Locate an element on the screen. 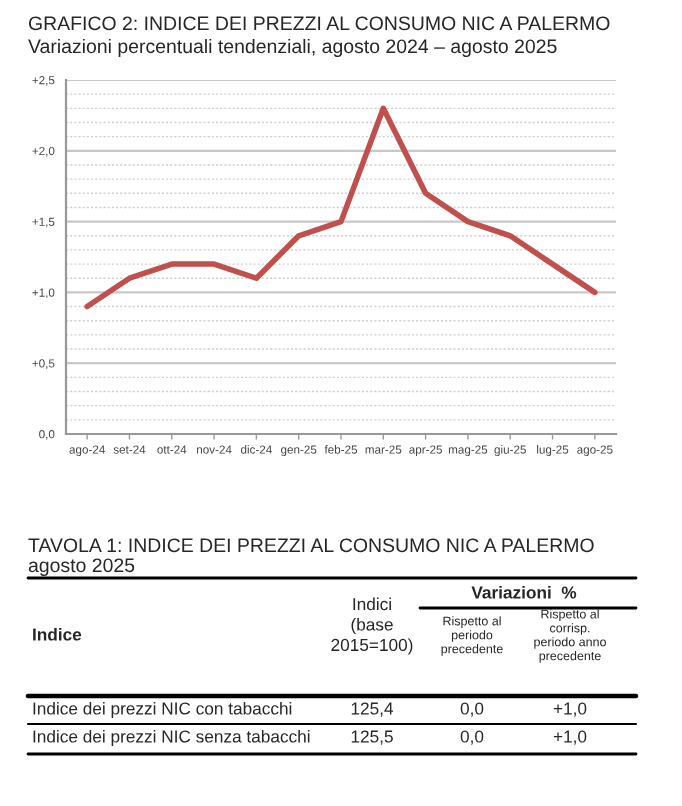 Image resolution: width=682 pixels, height=806 pixels. text: Variazioni % is located at coordinates (524, 592).